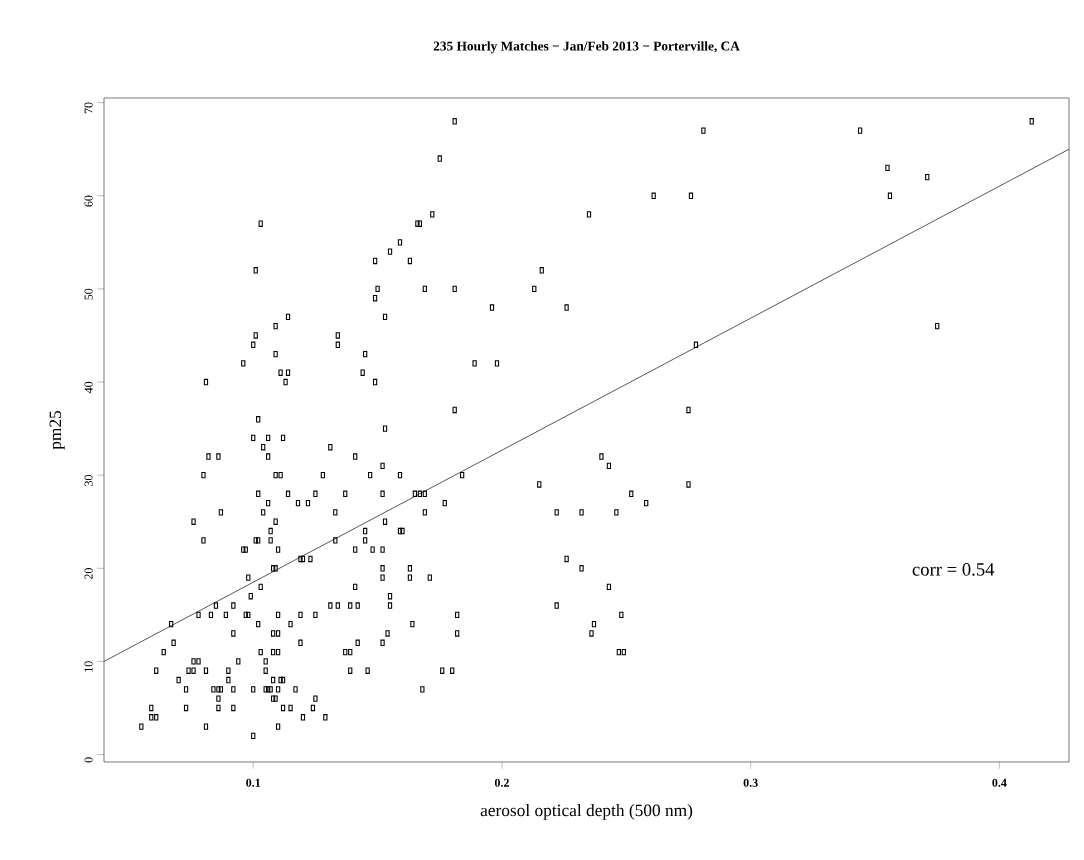 This screenshot has width=1084, height=860. What do you see at coordinates (88, 760) in the screenshot?
I see `y-tick-label: 0` at bounding box center [88, 760].